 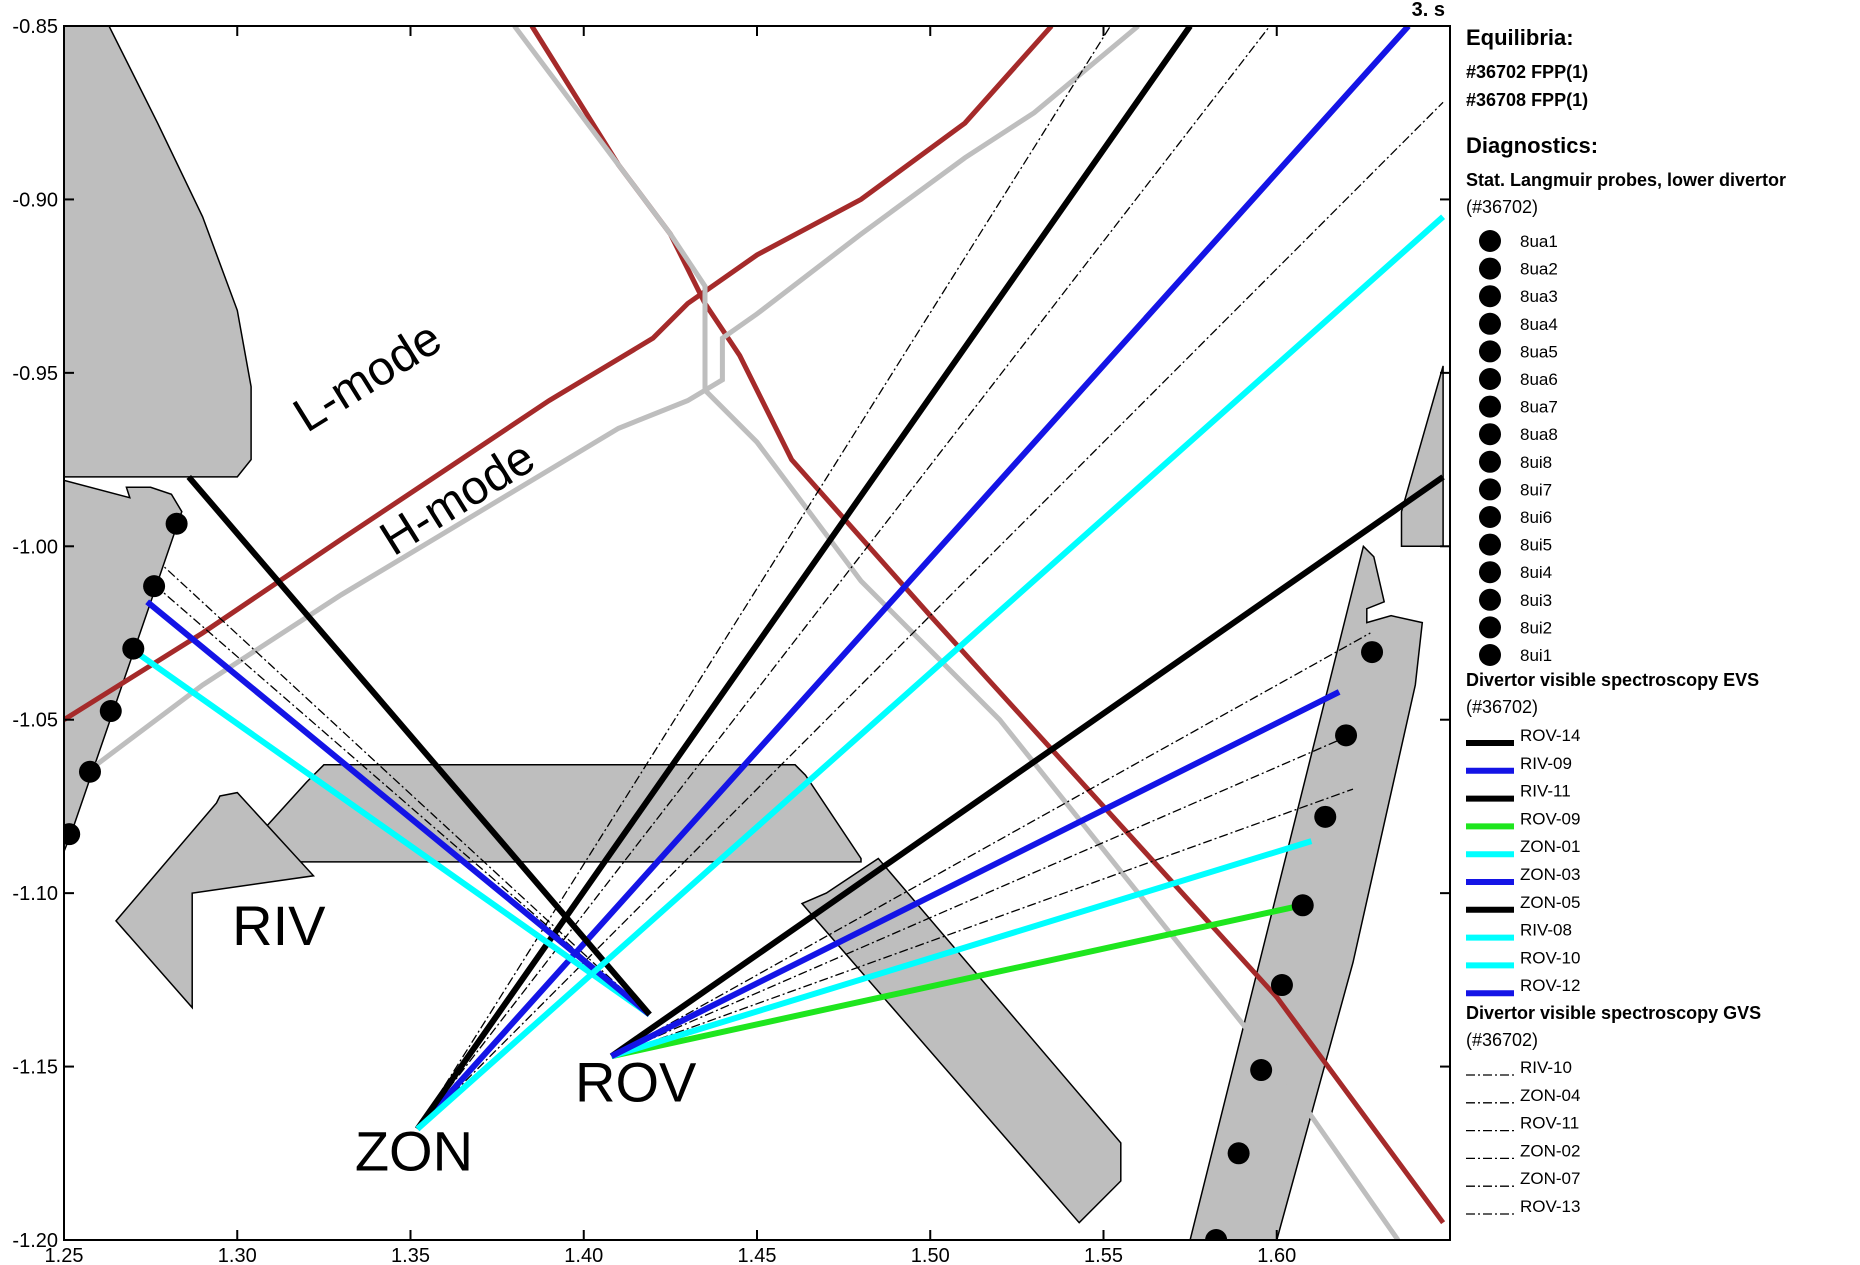 What do you see at coordinates (1276, 1255) in the screenshot?
I see `x-tick-label: 1.60` at bounding box center [1276, 1255].